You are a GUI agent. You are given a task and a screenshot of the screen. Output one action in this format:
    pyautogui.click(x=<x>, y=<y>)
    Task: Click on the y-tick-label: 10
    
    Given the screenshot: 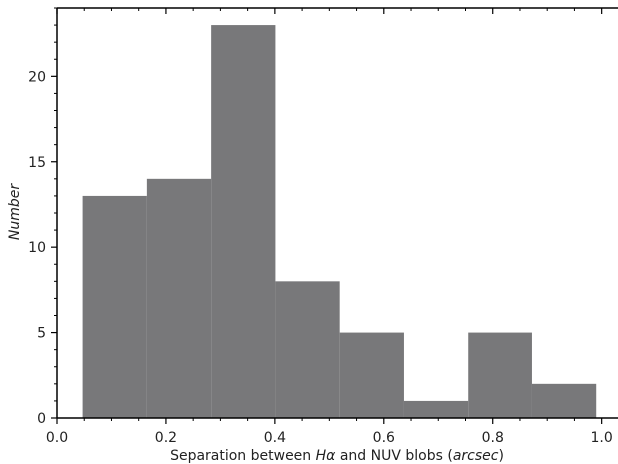 What is the action you would take?
    pyautogui.click(x=37, y=248)
    